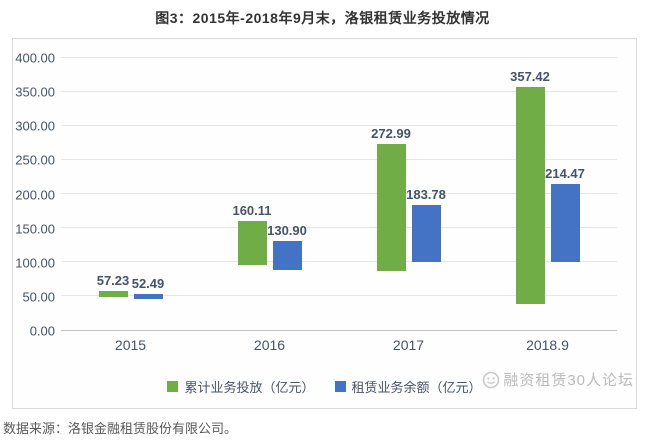 Image resolution: width=645 pixels, height=445 pixels. What do you see at coordinates (530, 195) in the screenshot?
I see `bar-累计业务投放（亿元）-2018.9` at bounding box center [530, 195].